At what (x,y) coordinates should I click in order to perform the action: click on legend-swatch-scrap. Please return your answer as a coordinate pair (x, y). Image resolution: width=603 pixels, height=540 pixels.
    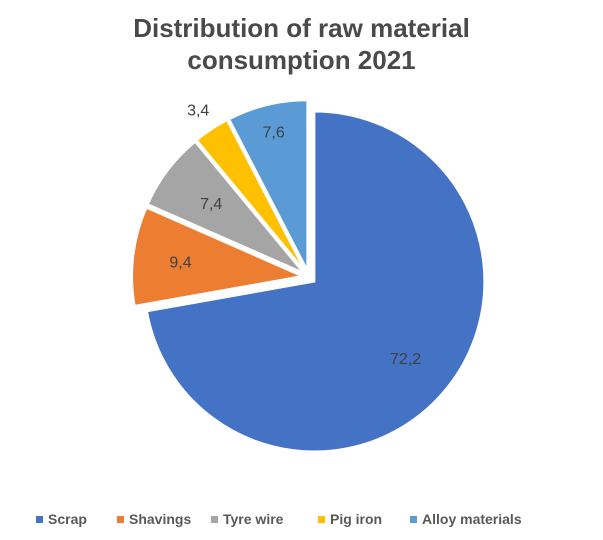
    Looking at the image, I should click on (39, 519).